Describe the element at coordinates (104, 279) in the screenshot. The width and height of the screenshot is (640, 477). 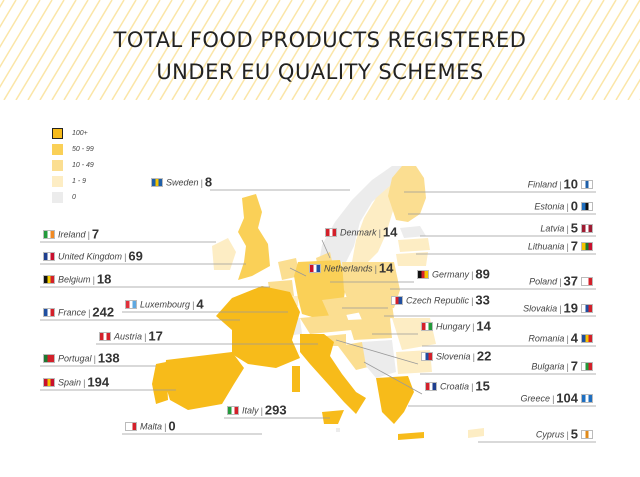
I see `country-value: 18` at that location.